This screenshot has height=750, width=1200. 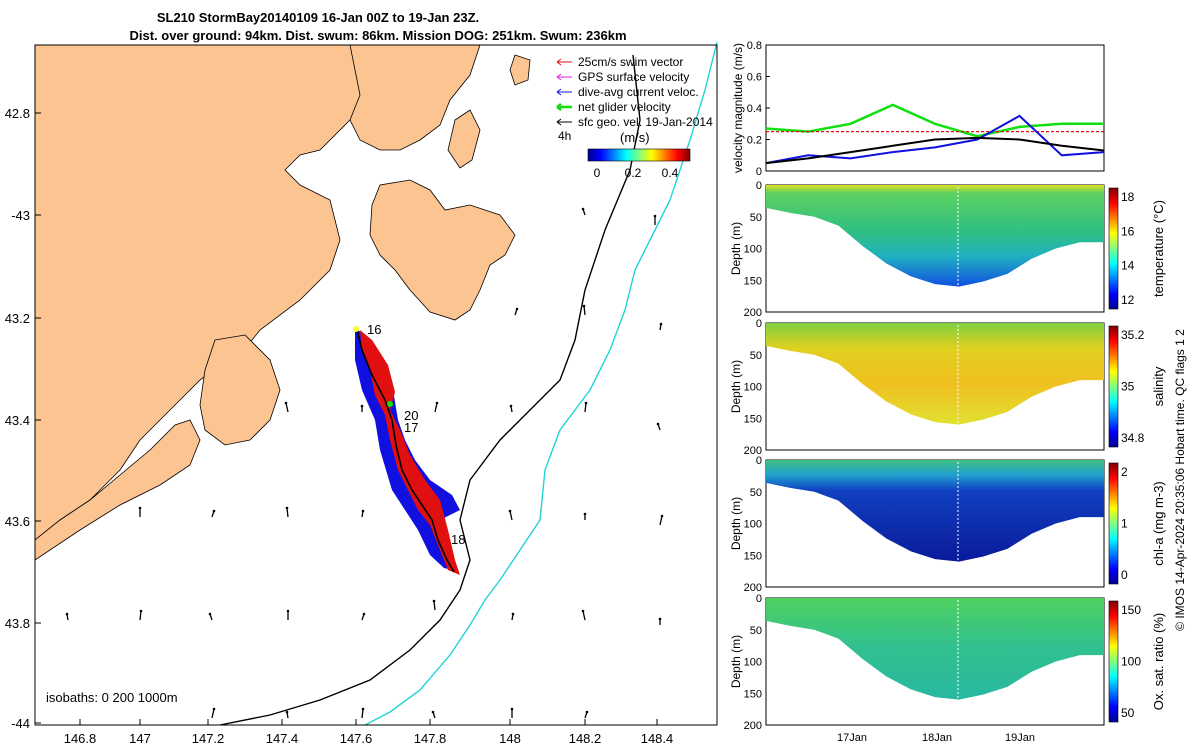 I want to click on section-y-tick-label: 150, so click(x=753, y=694).